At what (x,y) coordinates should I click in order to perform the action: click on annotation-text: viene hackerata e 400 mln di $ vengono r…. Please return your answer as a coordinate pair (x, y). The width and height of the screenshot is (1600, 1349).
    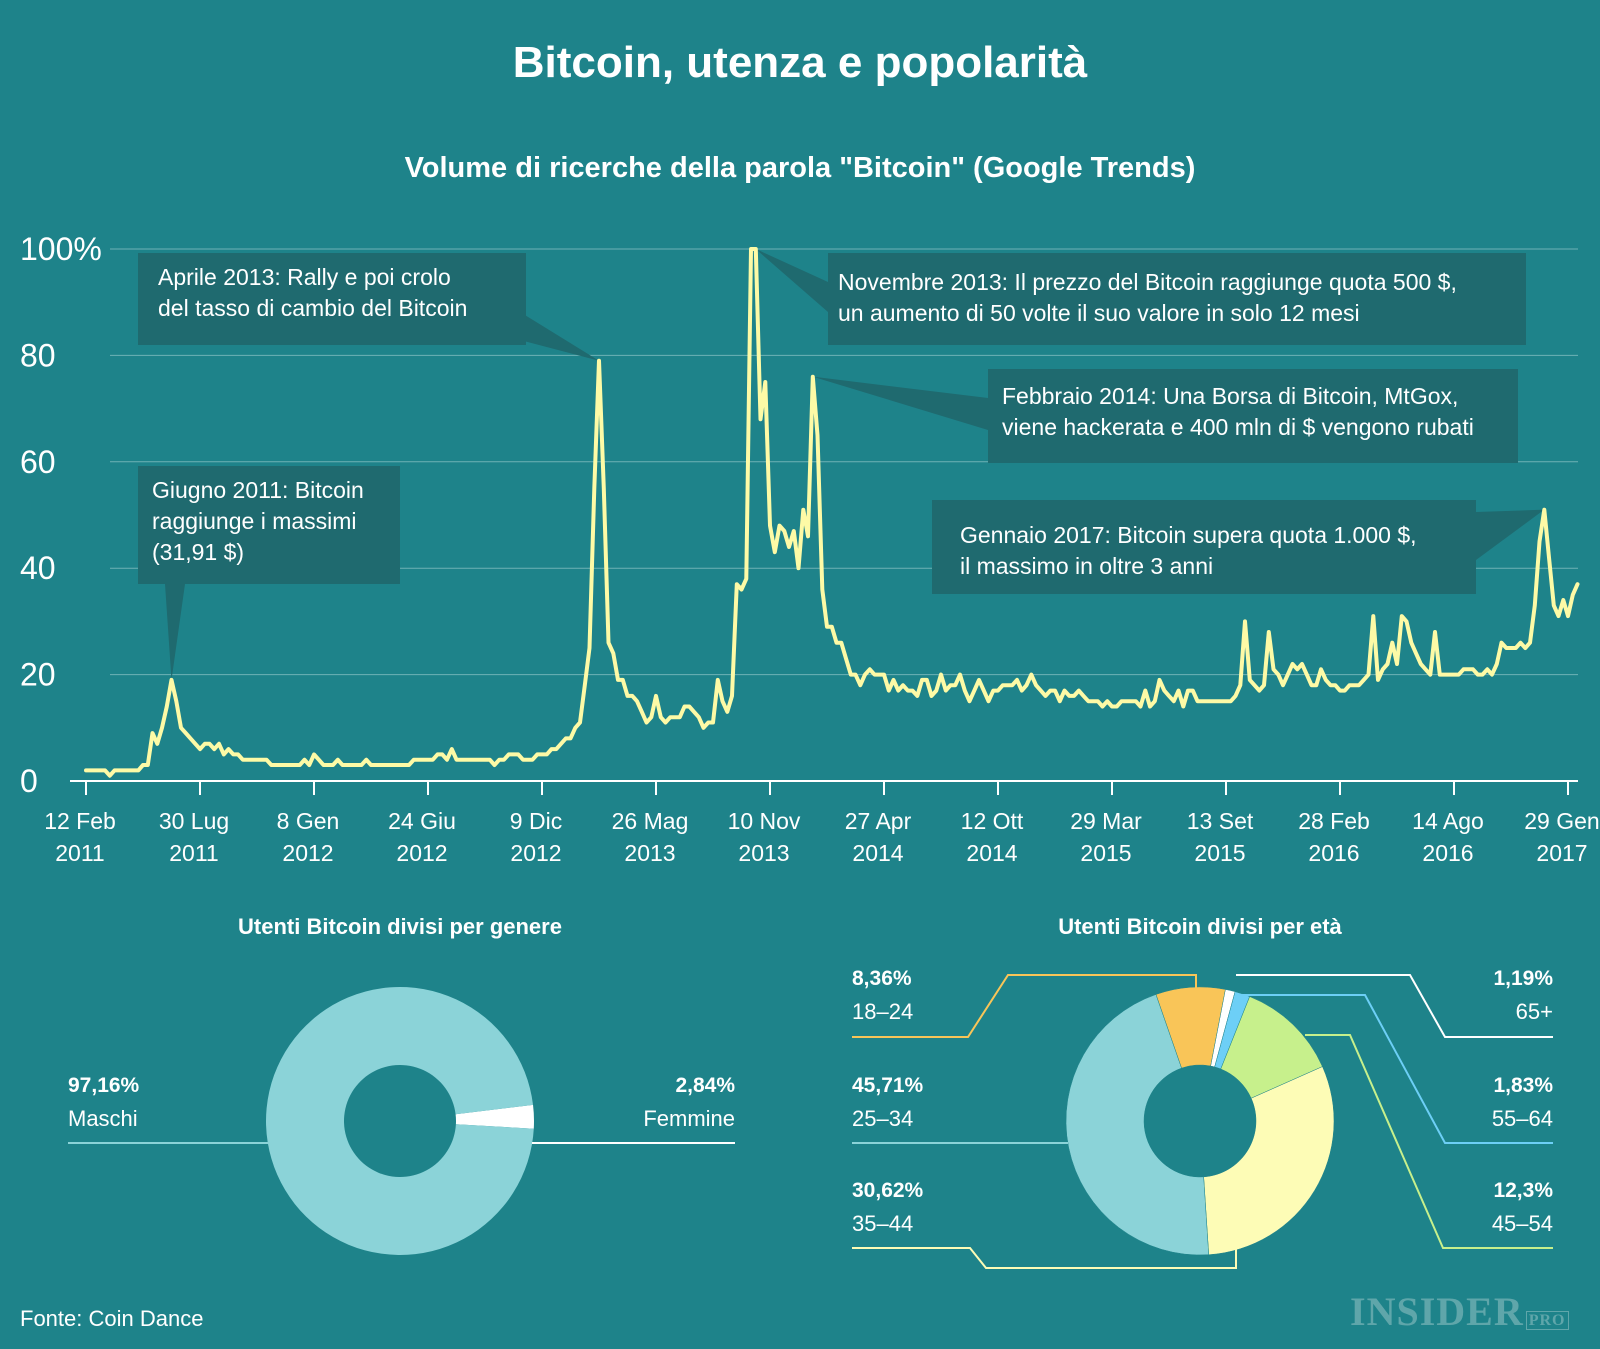
    Looking at the image, I should click on (1238, 427).